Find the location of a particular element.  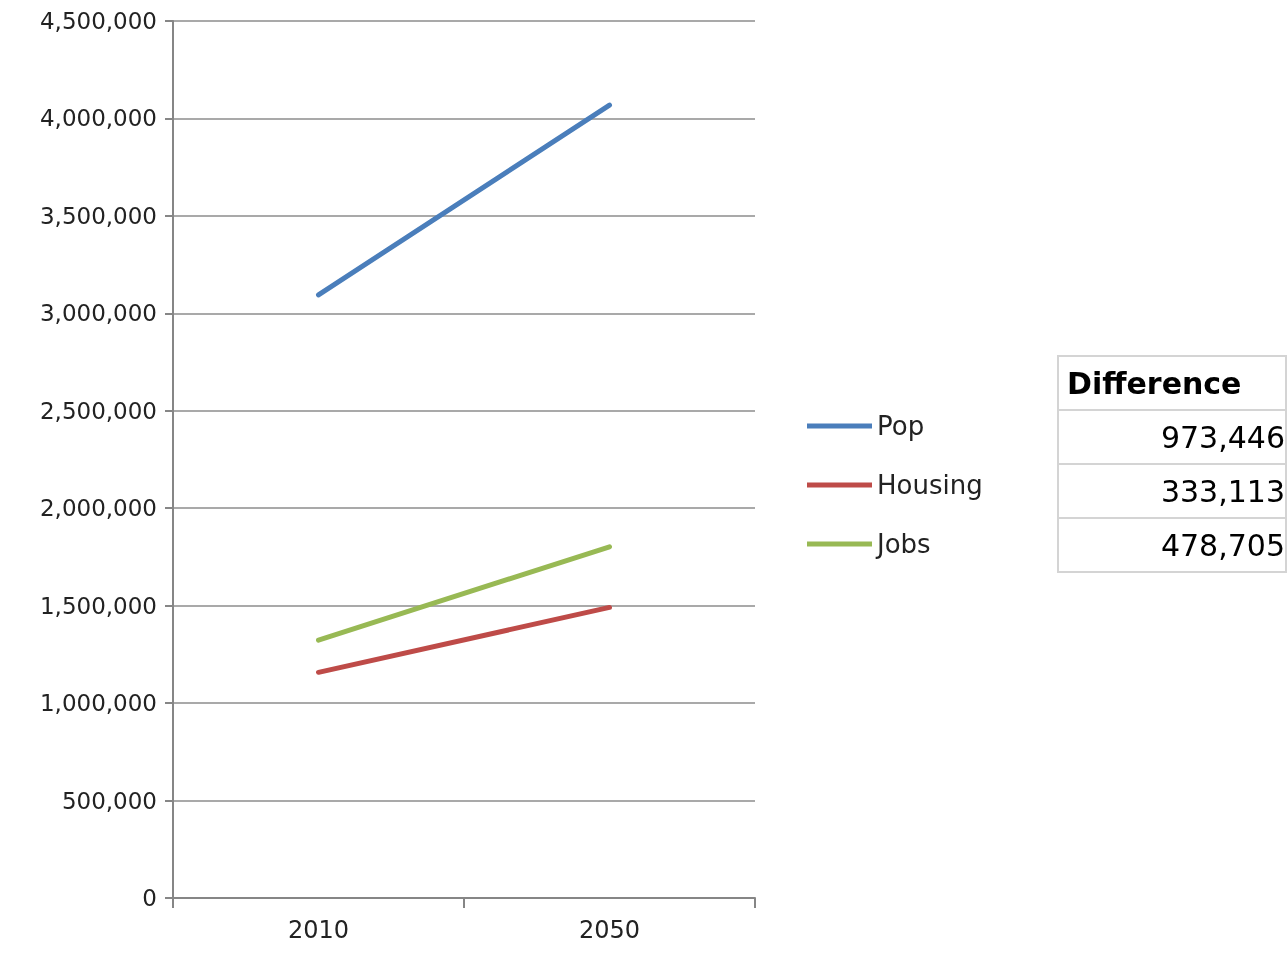

legend-label: Pop is located at coordinates (901, 426).